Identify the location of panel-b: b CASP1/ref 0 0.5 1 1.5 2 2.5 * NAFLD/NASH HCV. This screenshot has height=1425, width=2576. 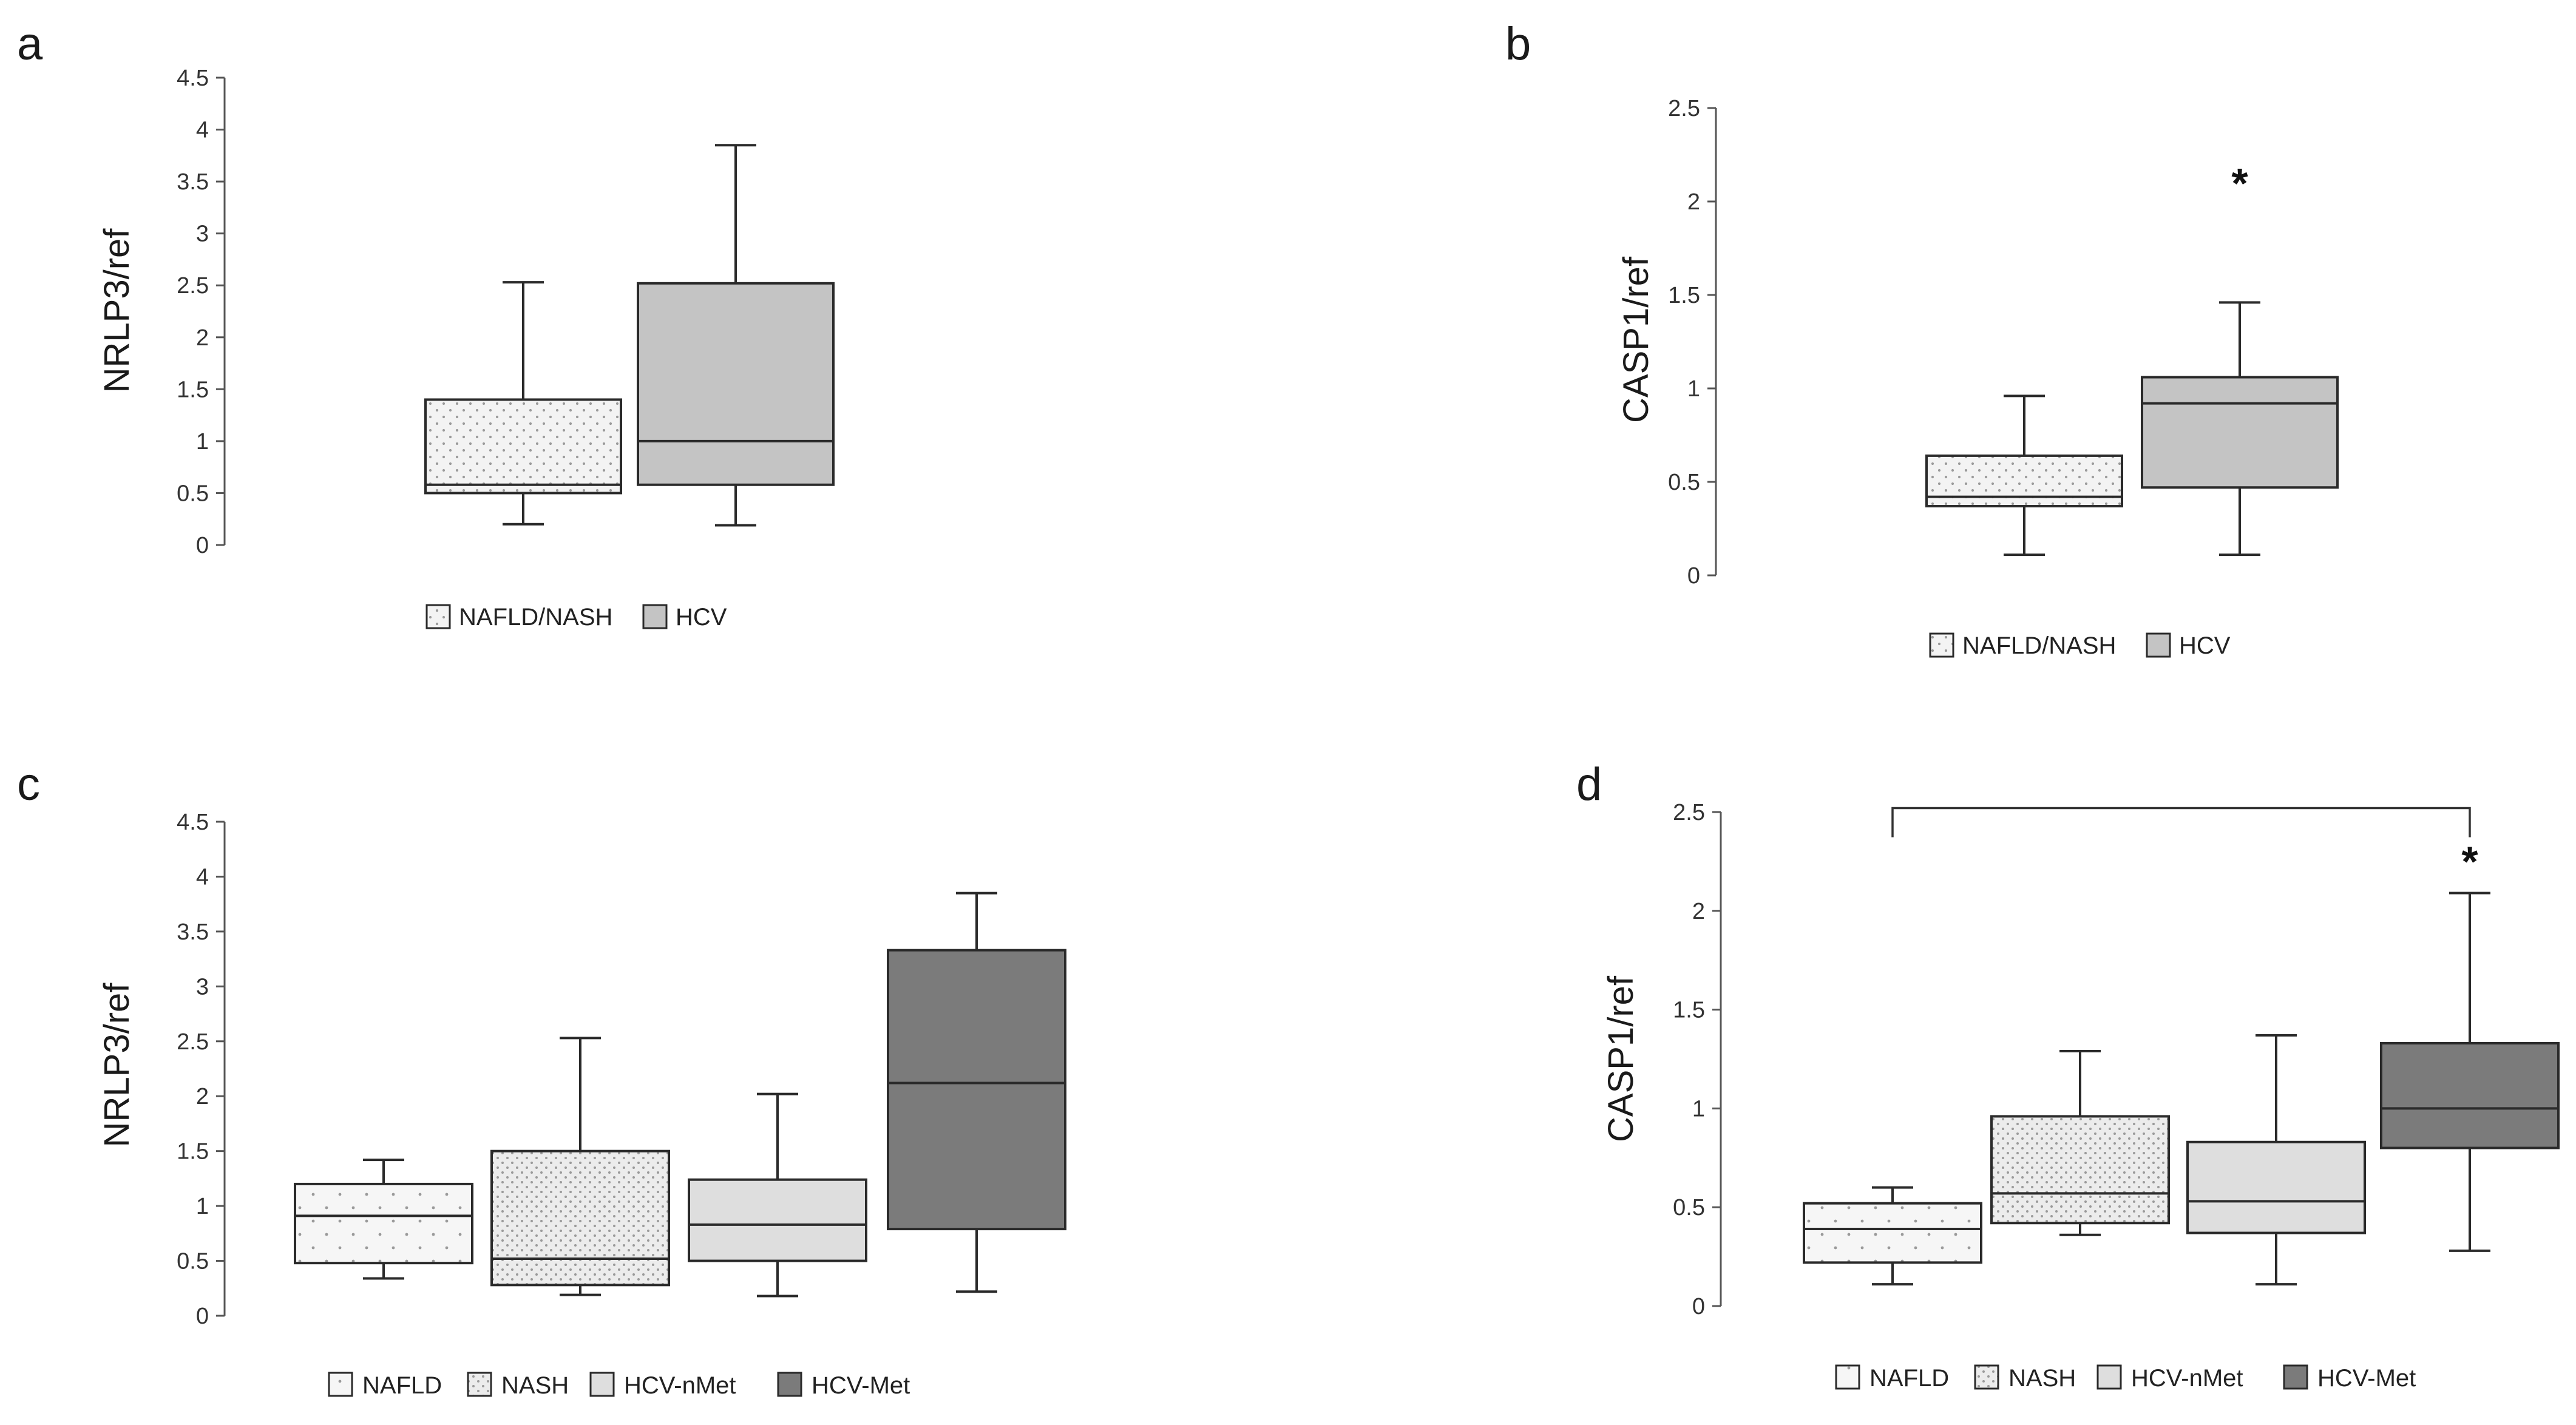
(1922, 338).